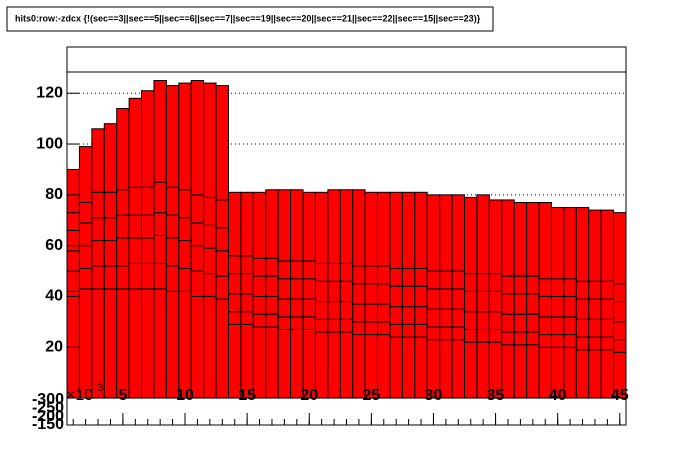 The height and width of the screenshot is (472, 696). Describe the element at coordinates (54, 194) in the screenshot. I see `y-tick-label: 80` at that location.